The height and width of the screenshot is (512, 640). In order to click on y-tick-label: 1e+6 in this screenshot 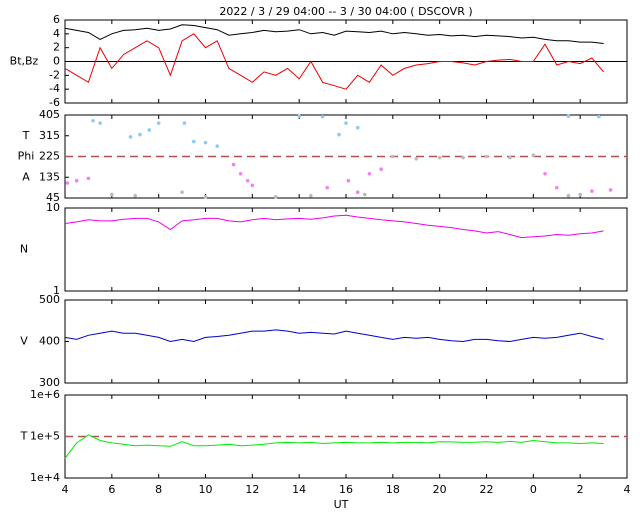, I will do `click(45, 394)`.